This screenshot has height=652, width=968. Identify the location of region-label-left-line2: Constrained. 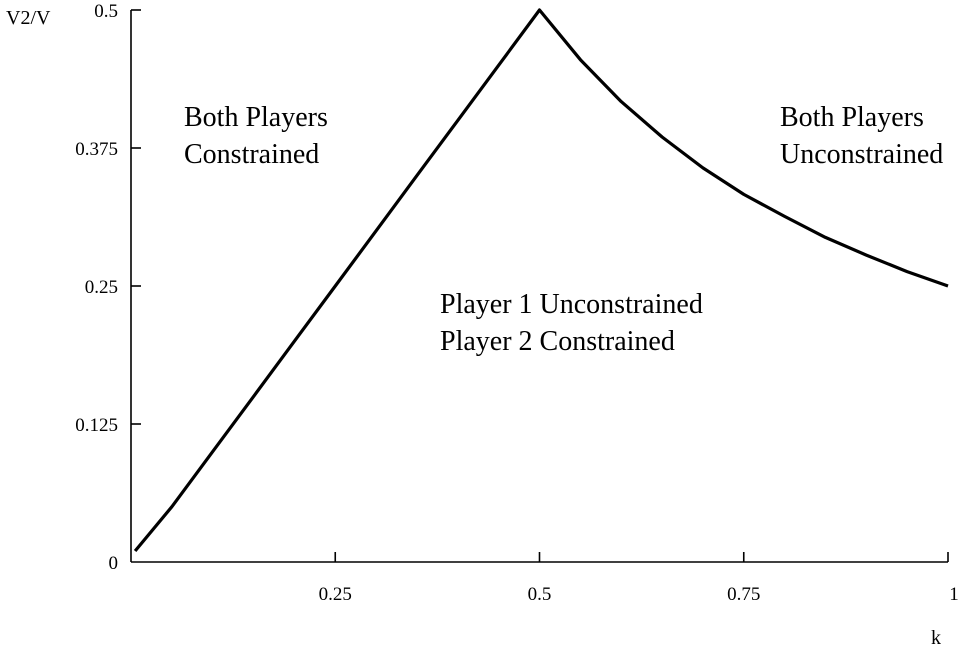
(251, 154).